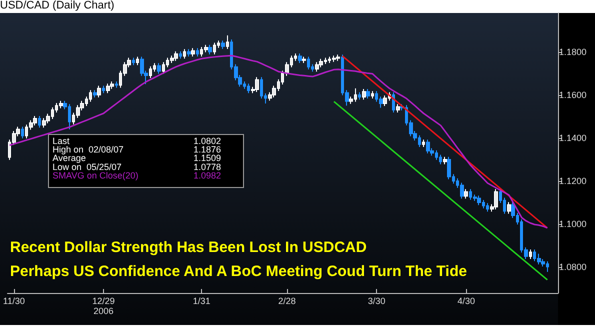  I want to click on annotation: Recent Dollar Strength Has Been Lost In USDCAD, so click(188, 247).